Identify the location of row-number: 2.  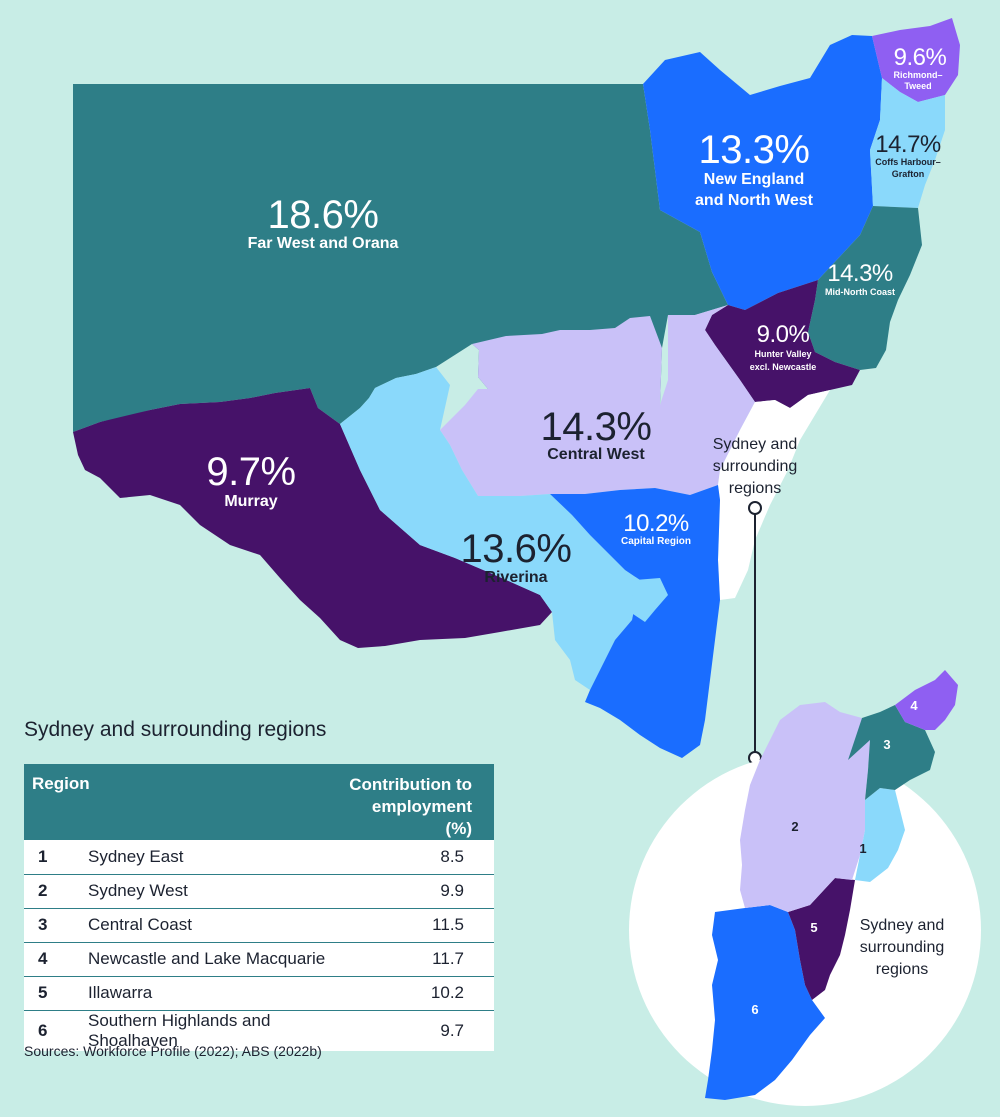
(43, 890).